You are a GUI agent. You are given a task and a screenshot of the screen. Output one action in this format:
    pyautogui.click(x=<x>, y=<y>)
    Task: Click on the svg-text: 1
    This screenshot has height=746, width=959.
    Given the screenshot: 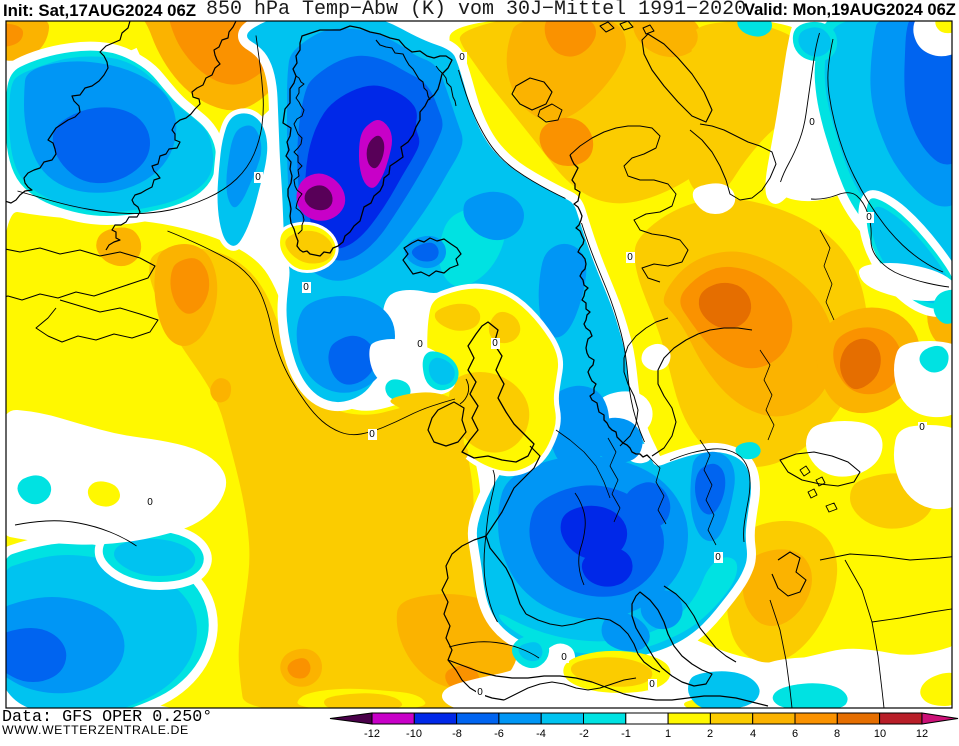 What is the action you would take?
    pyautogui.click(x=668, y=734)
    